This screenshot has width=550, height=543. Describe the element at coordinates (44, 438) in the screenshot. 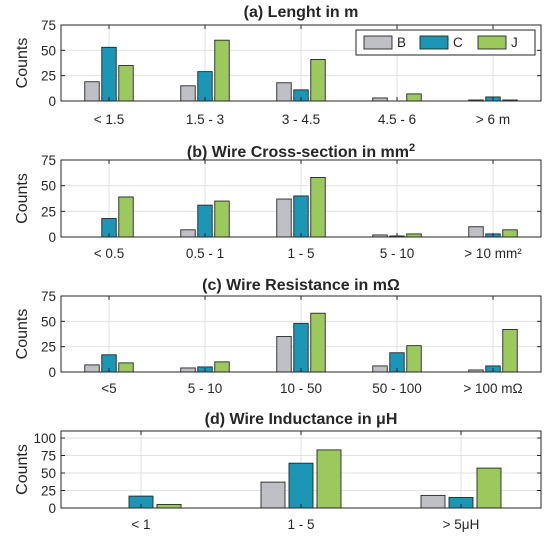

I see `y-tick-label: 100` at that location.